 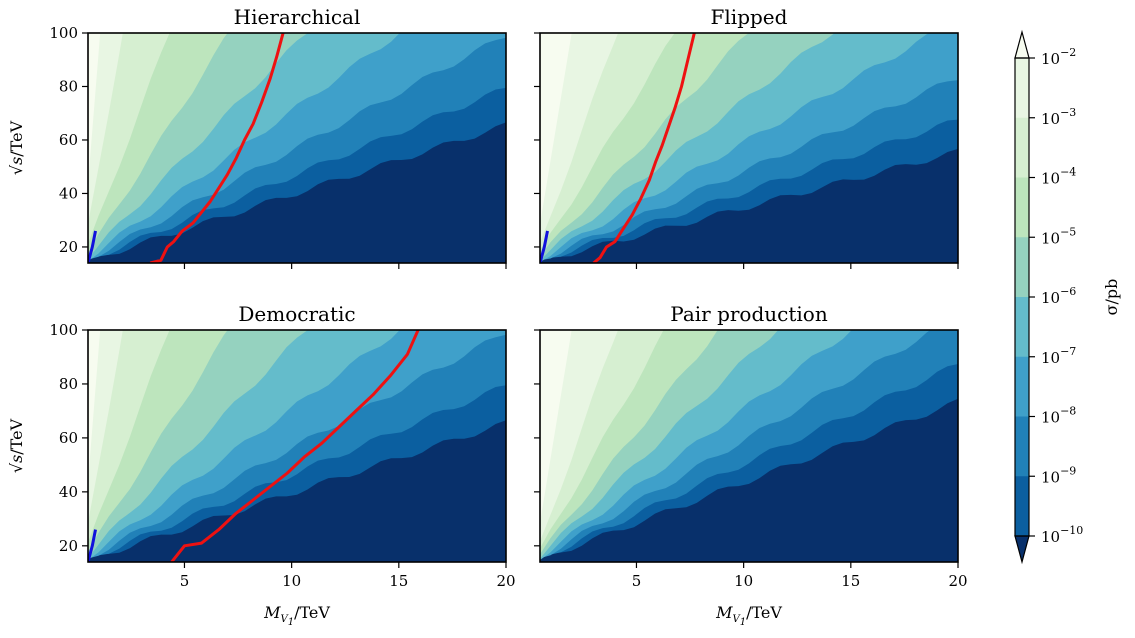 I want to click on colorbar-label: σ/pb, so click(x=1111, y=297).